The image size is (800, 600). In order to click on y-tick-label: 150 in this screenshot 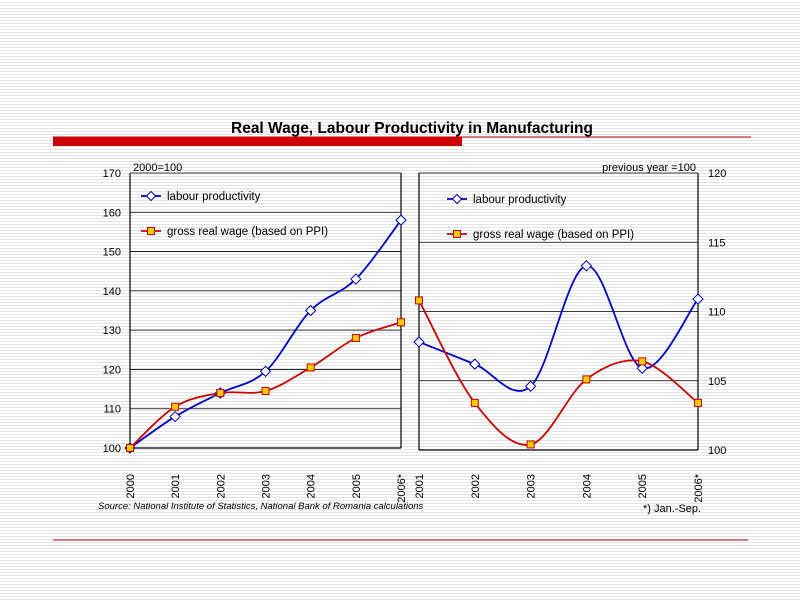, I will do `click(112, 253)`.